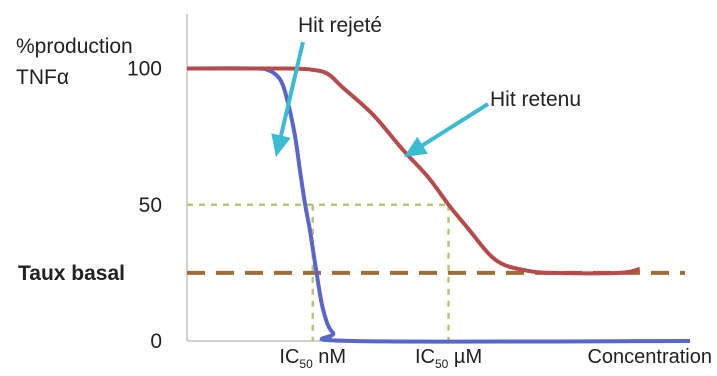 This screenshot has width=717, height=376. Describe the element at coordinates (144, 69) in the screenshot. I see `y-tick-label-100: 100` at that location.